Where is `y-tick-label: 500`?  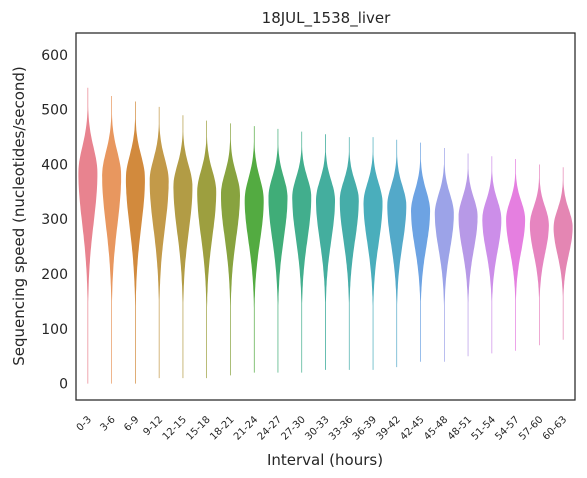
y-tick-label: 500 is located at coordinates (54, 111).